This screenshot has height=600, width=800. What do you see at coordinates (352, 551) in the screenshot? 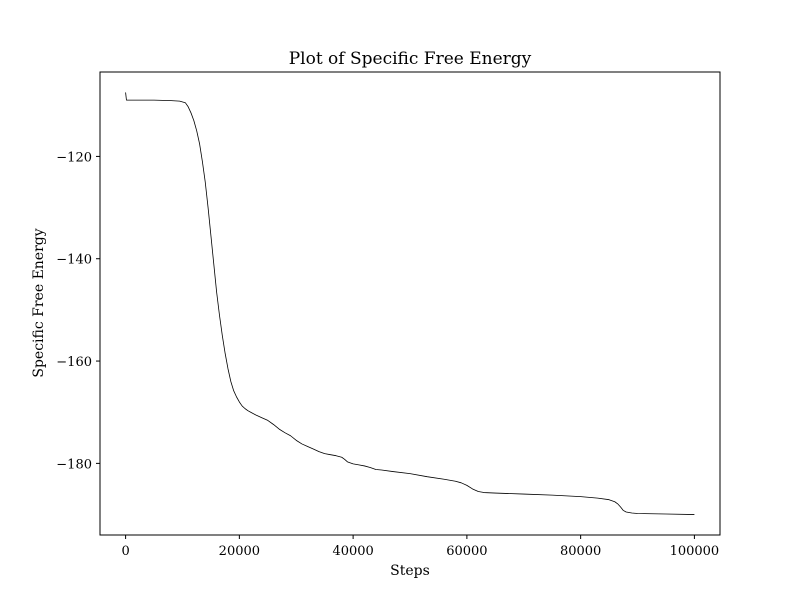
I see `x-tick-label: 40000` at bounding box center [352, 551].